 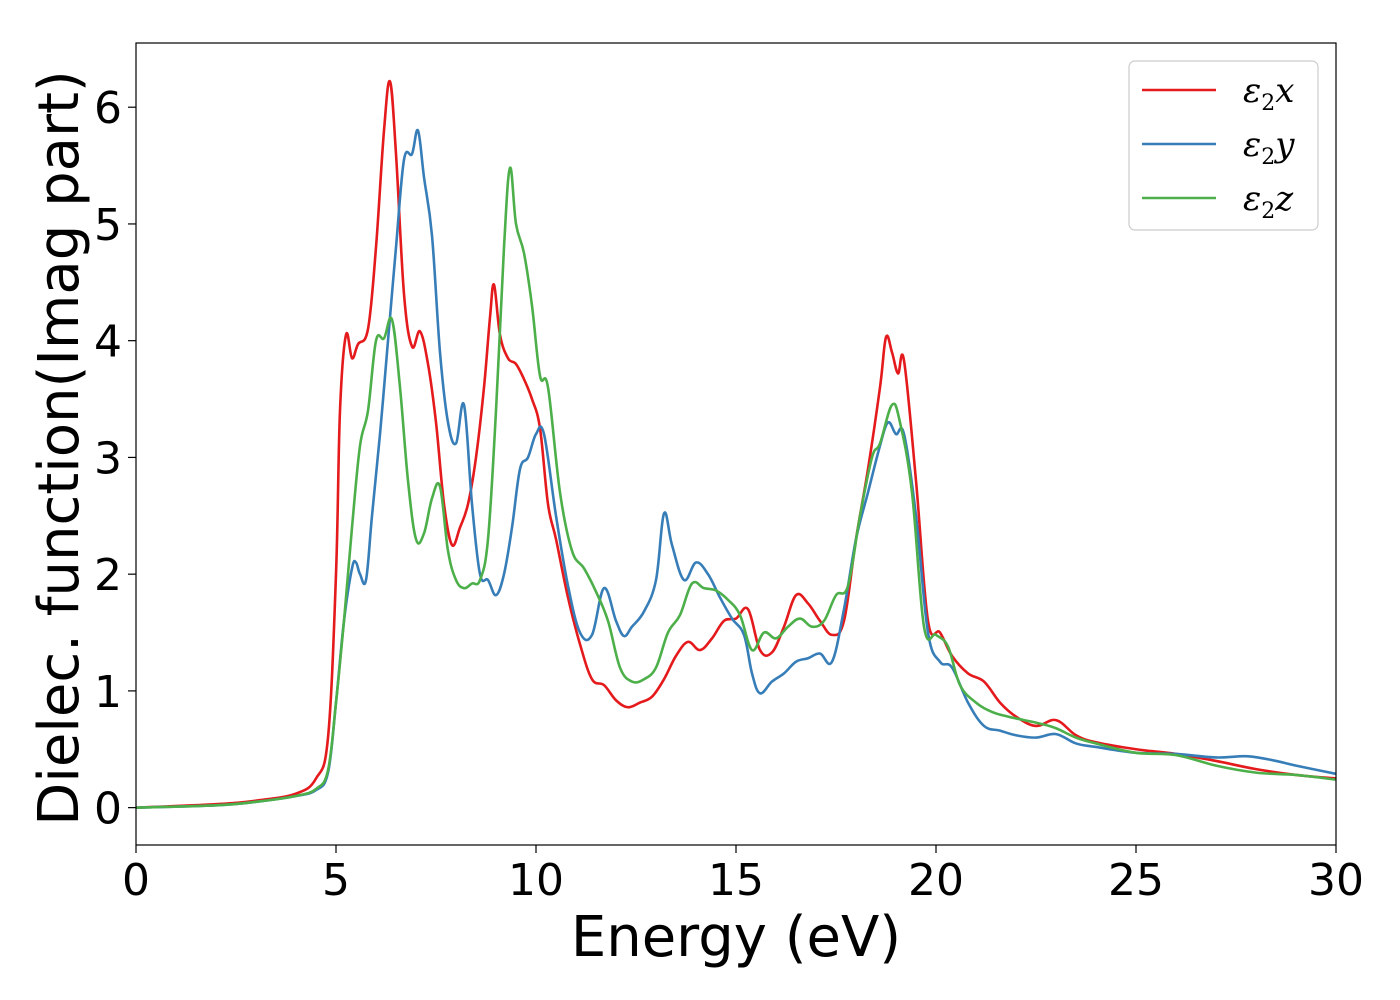 What do you see at coordinates (936, 880) in the screenshot?
I see `x-tick-label: 20` at bounding box center [936, 880].